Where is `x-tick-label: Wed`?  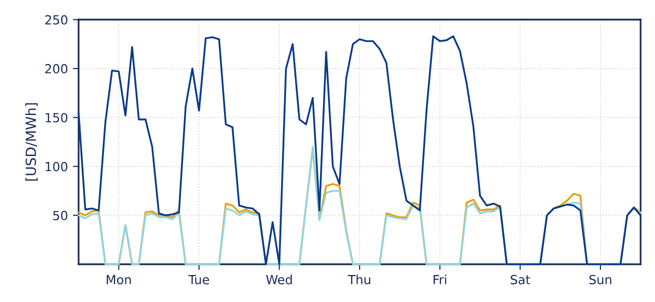
x-tick-label: Wed is located at coordinates (279, 279).